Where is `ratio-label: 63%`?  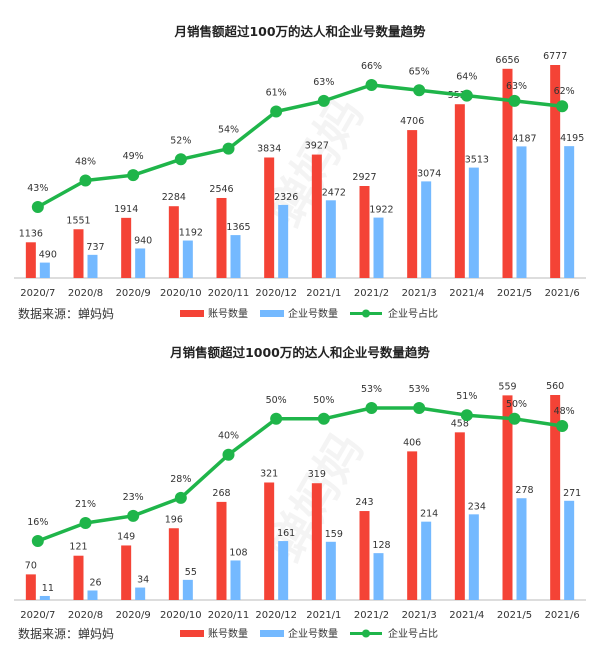 ratio-label: 63% is located at coordinates (323, 82).